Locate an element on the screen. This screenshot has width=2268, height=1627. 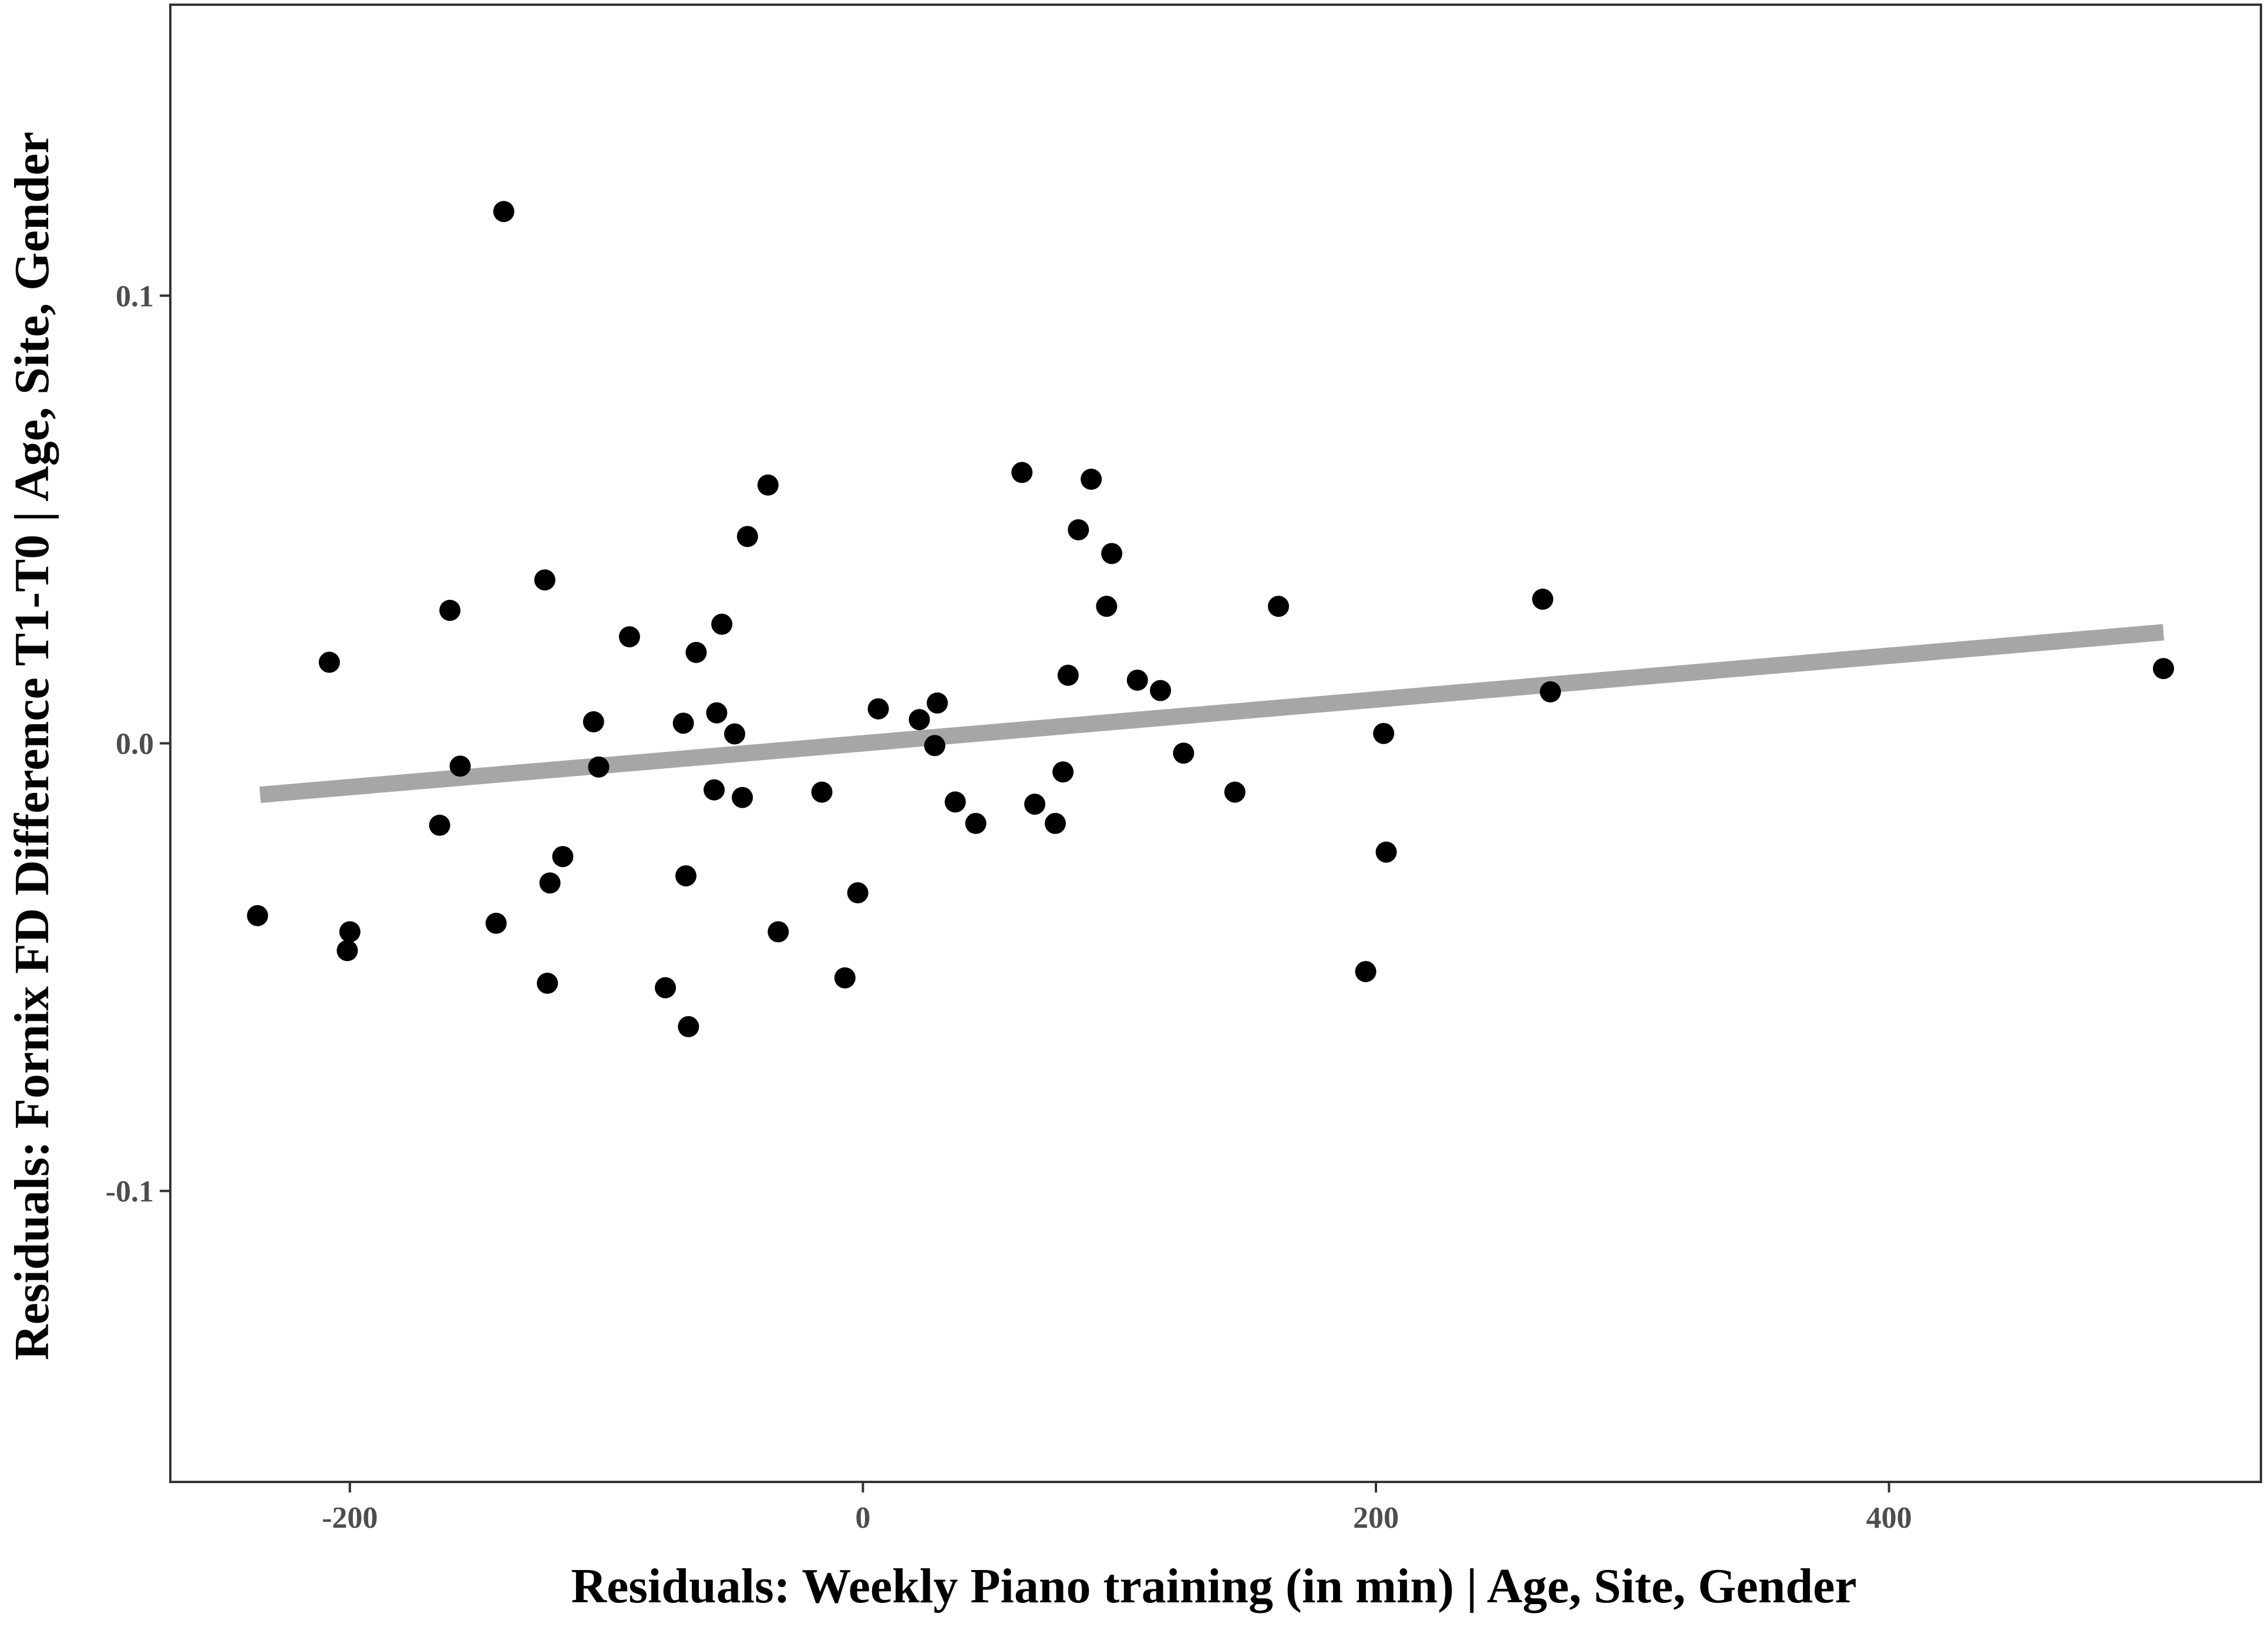
y-tick-label: 0.1 is located at coordinates (135, 296).